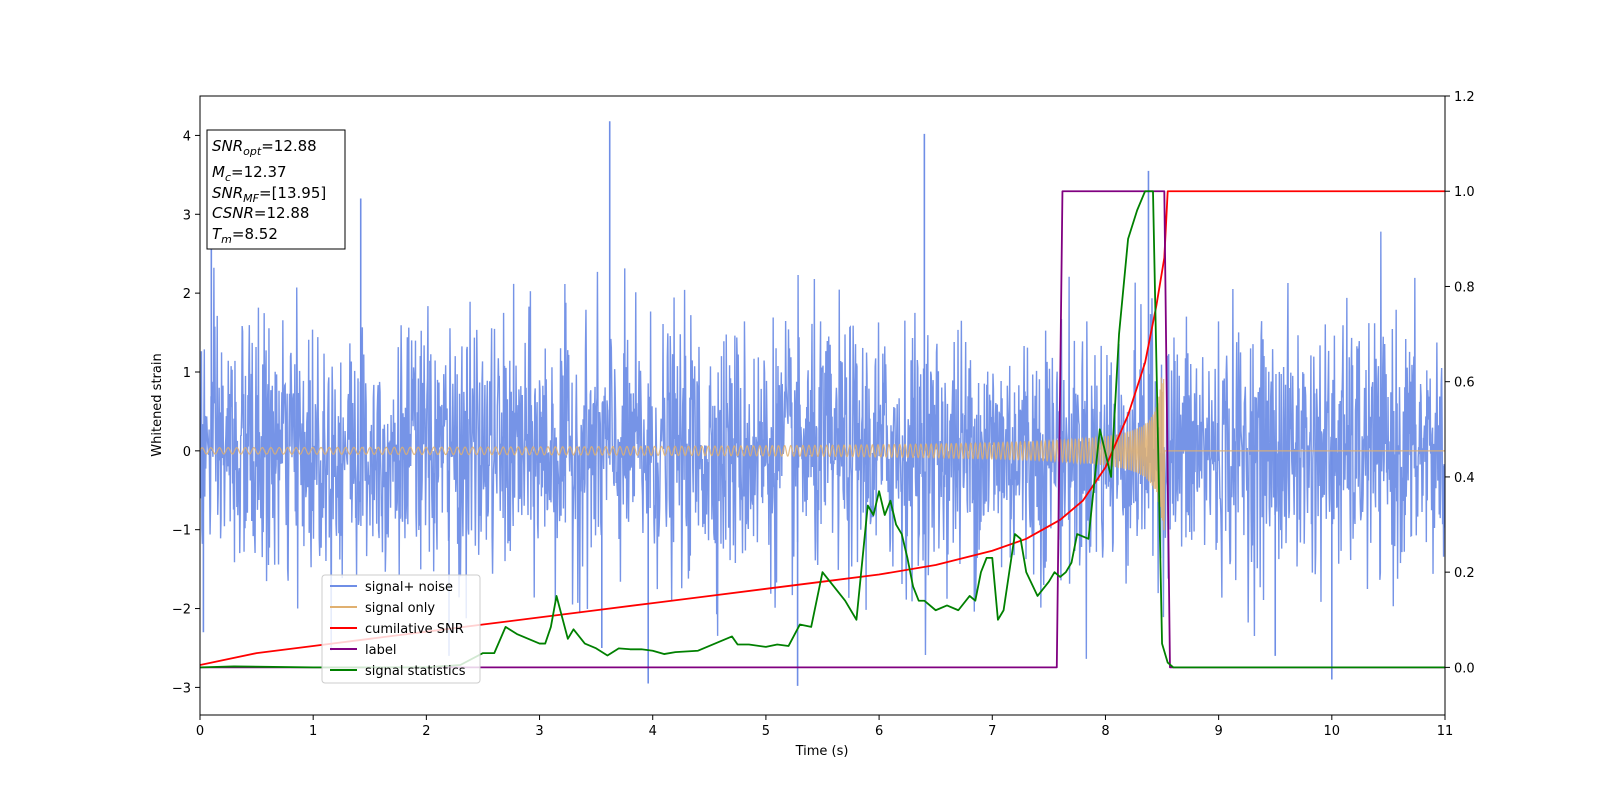 The width and height of the screenshot is (1600, 800). What do you see at coordinates (313, 731) in the screenshot?
I see `x-tick-label-1: 1` at bounding box center [313, 731].